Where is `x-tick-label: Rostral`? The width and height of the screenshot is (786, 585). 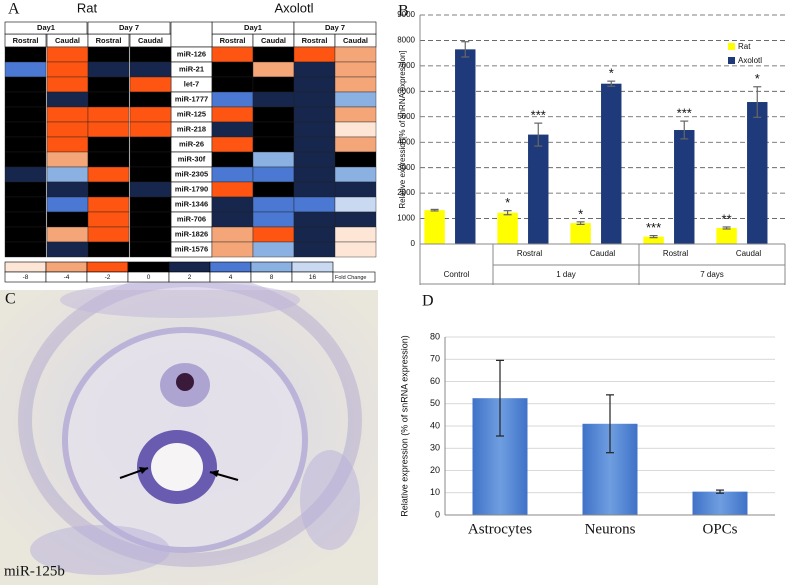 x-tick-label: Rostral is located at coordinates (530, 253).